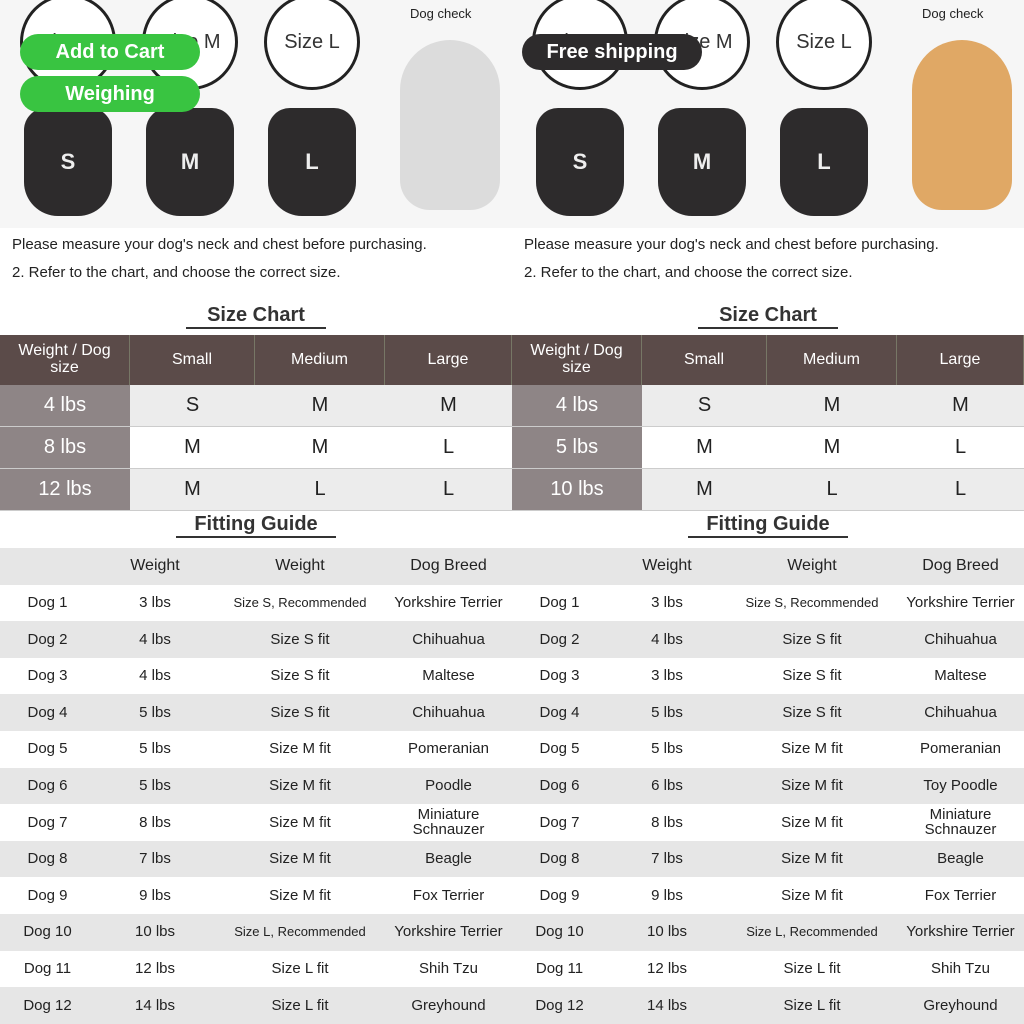 The height and width of the screenshot is (1024, 1024). Describe the element at coordinates (155, 969) in the screenshot. I see `table-cell: 12 lbs` at that location.